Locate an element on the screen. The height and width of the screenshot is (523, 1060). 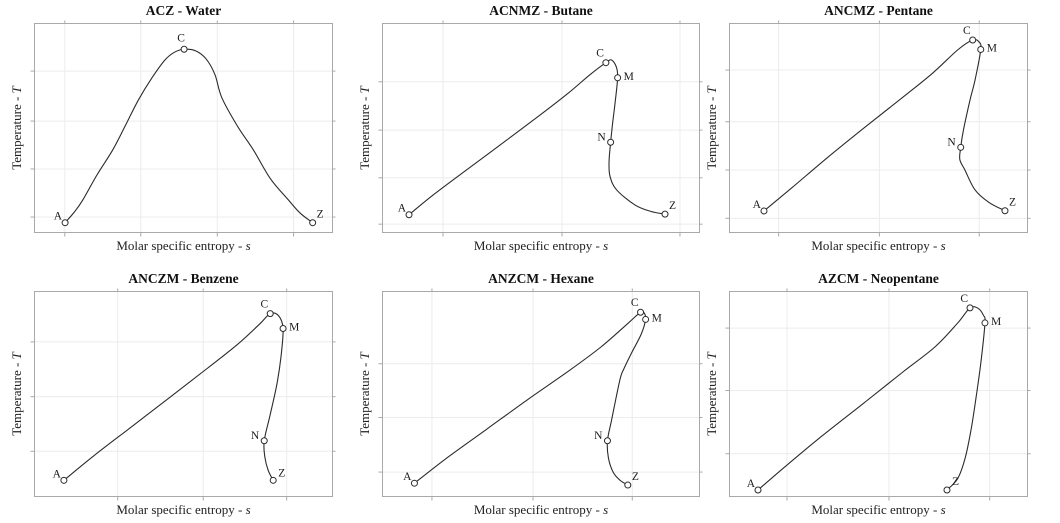
plot-area-acnmz-butane: A C M N Z is located at coordinates (540, 128).